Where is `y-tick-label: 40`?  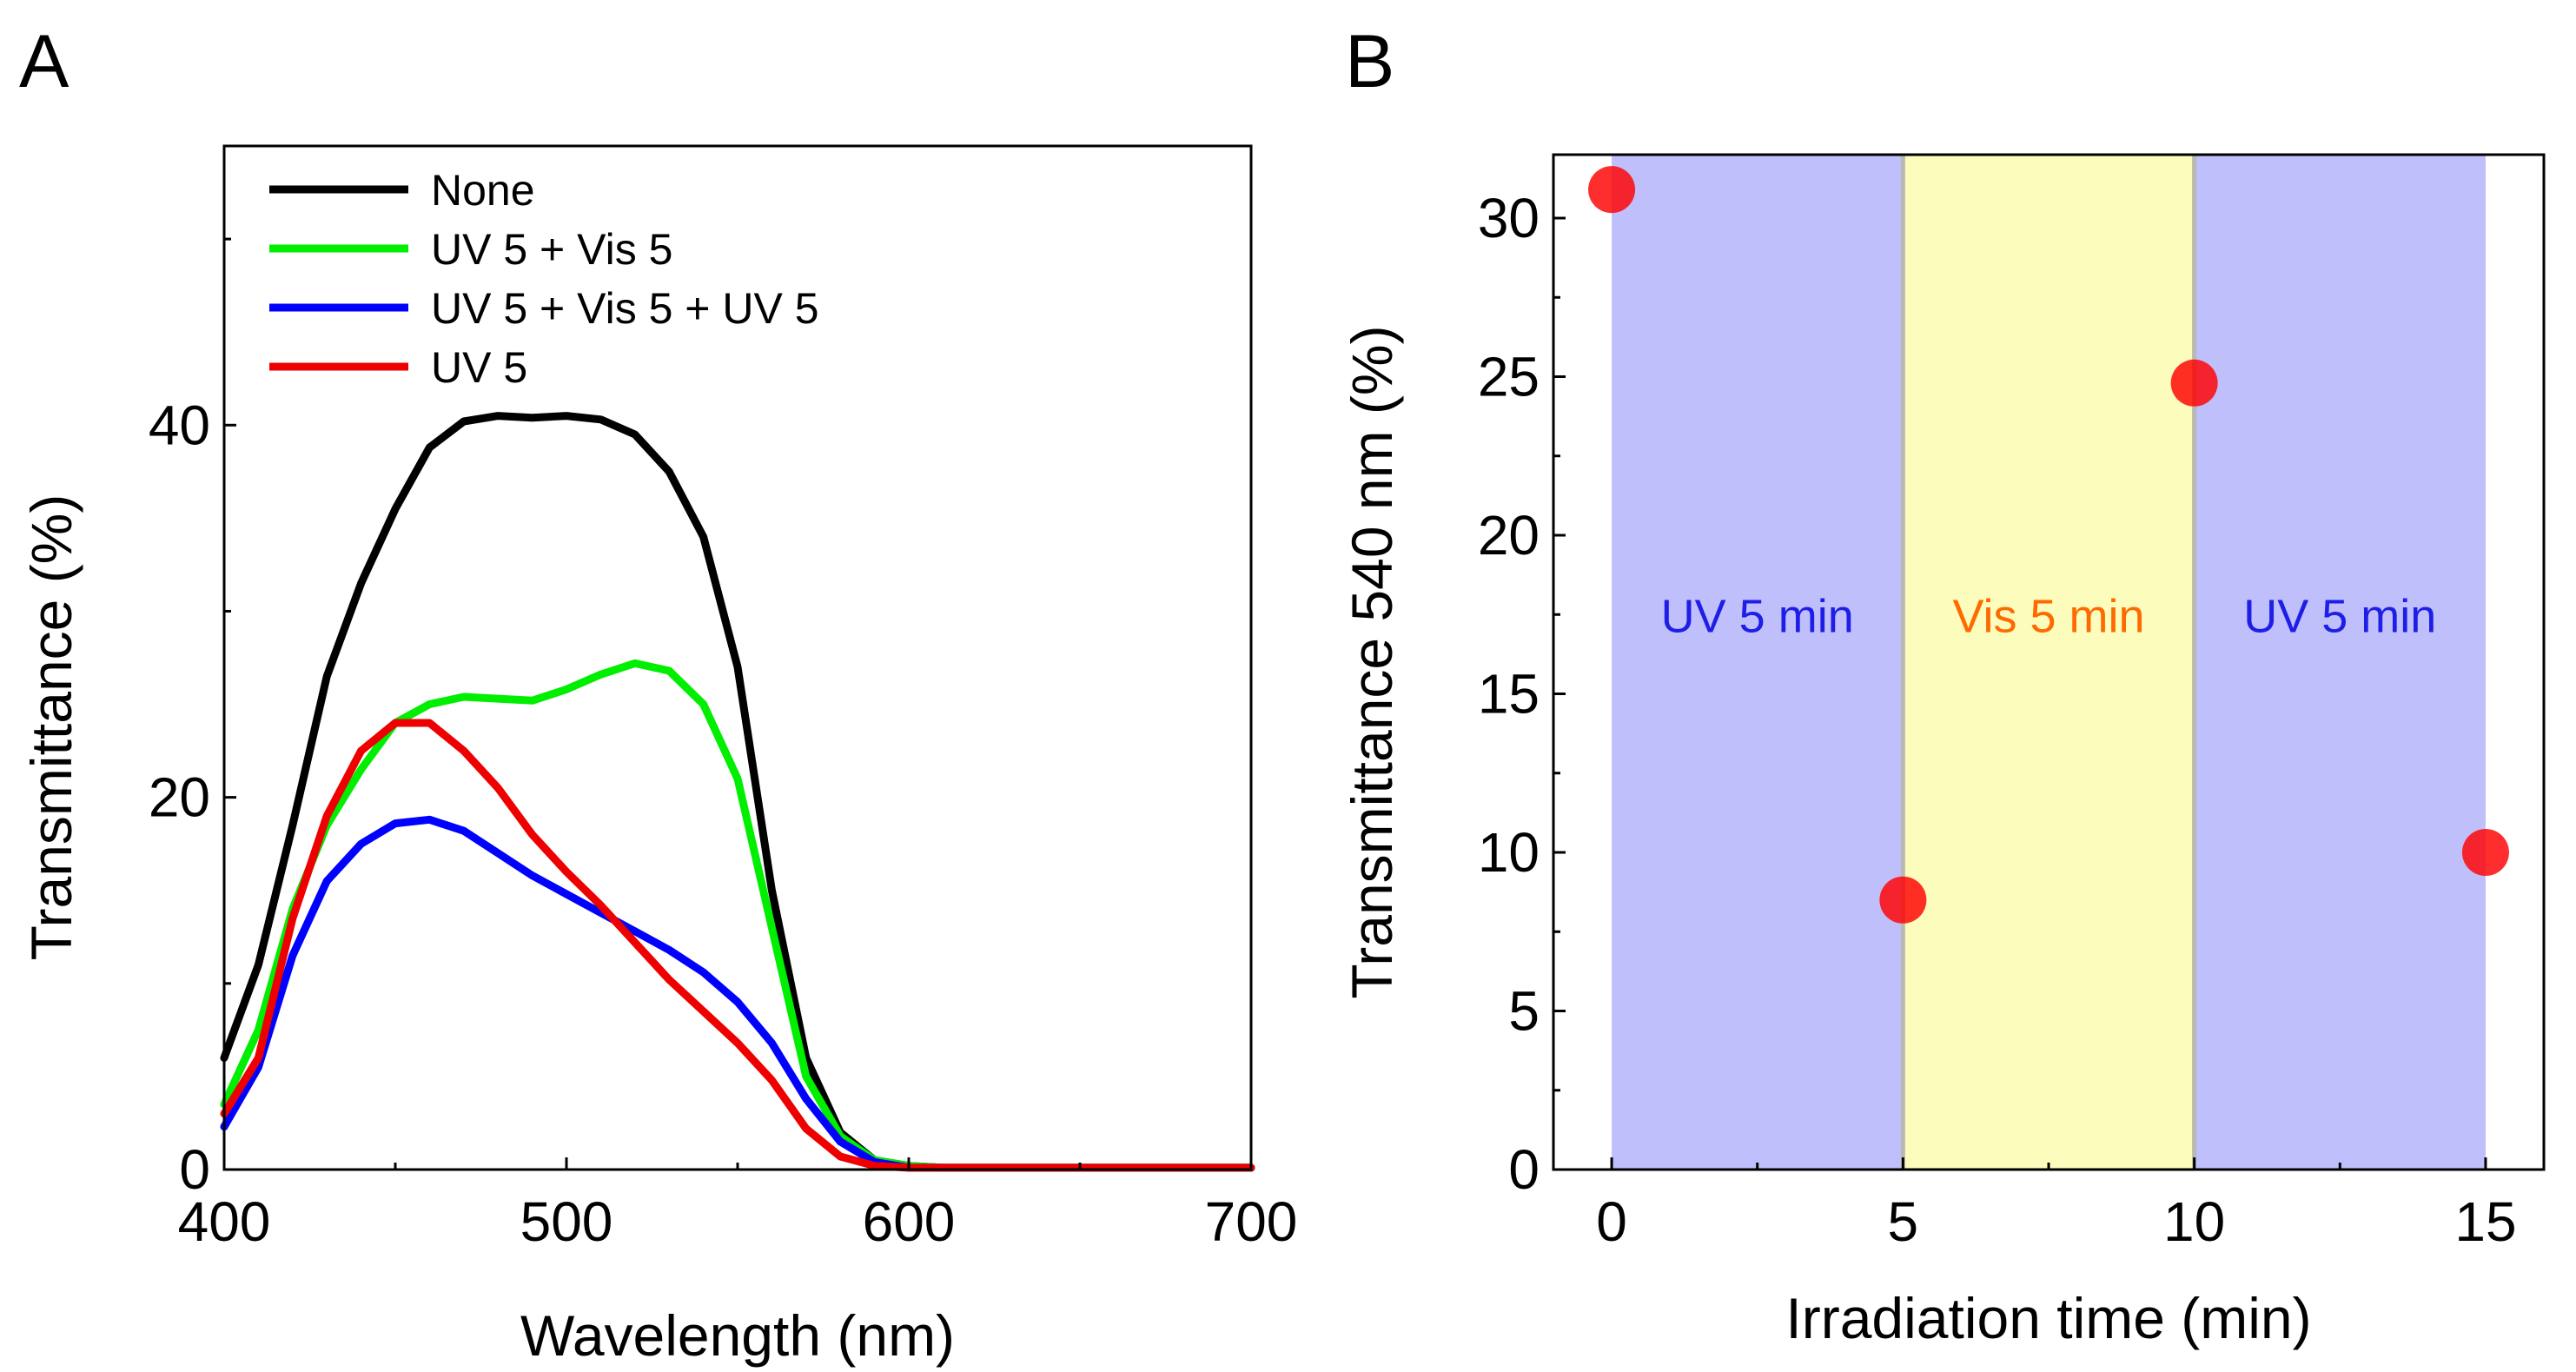 y-tick-label: 40 is located at coordinates (179, 425).